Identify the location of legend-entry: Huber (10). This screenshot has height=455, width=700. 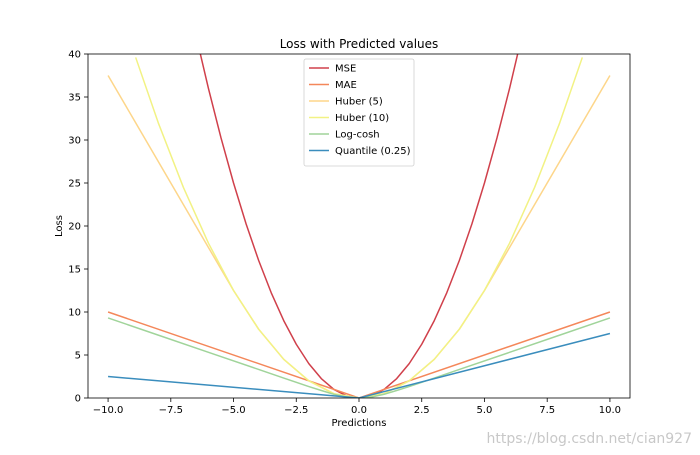
(362, 118).